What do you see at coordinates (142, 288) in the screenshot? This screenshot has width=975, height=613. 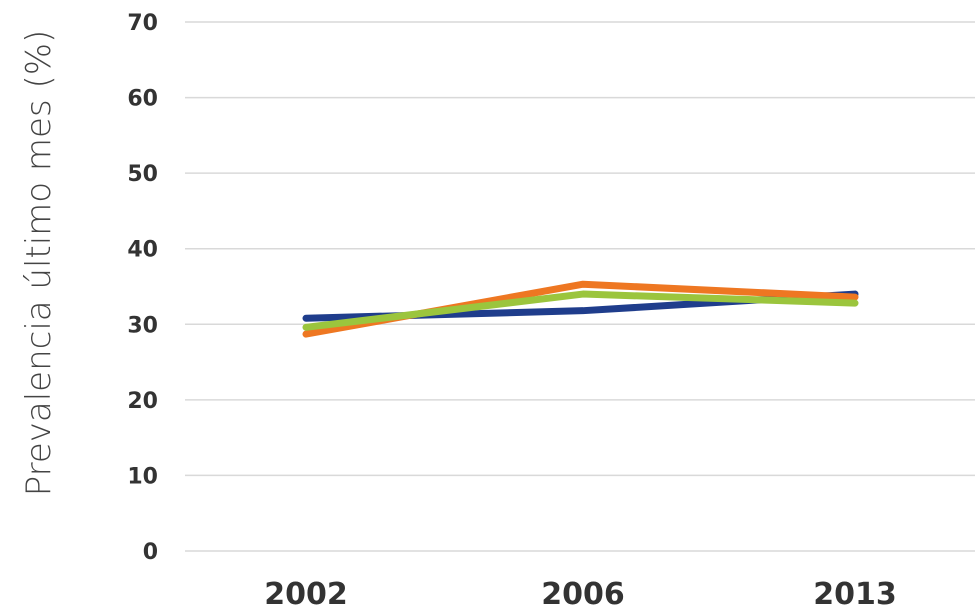 I see `y-axis-ticks: 0 10 20 30 40 50 60 70` at bounding box center [142, 288].